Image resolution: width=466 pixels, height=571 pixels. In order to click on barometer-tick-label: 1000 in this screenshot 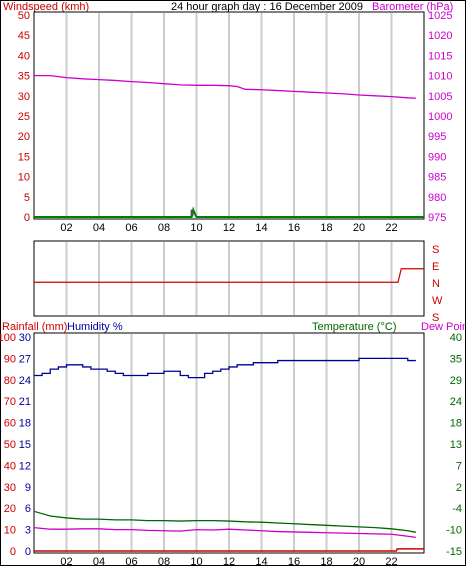, I will do `click(440, 117)`.